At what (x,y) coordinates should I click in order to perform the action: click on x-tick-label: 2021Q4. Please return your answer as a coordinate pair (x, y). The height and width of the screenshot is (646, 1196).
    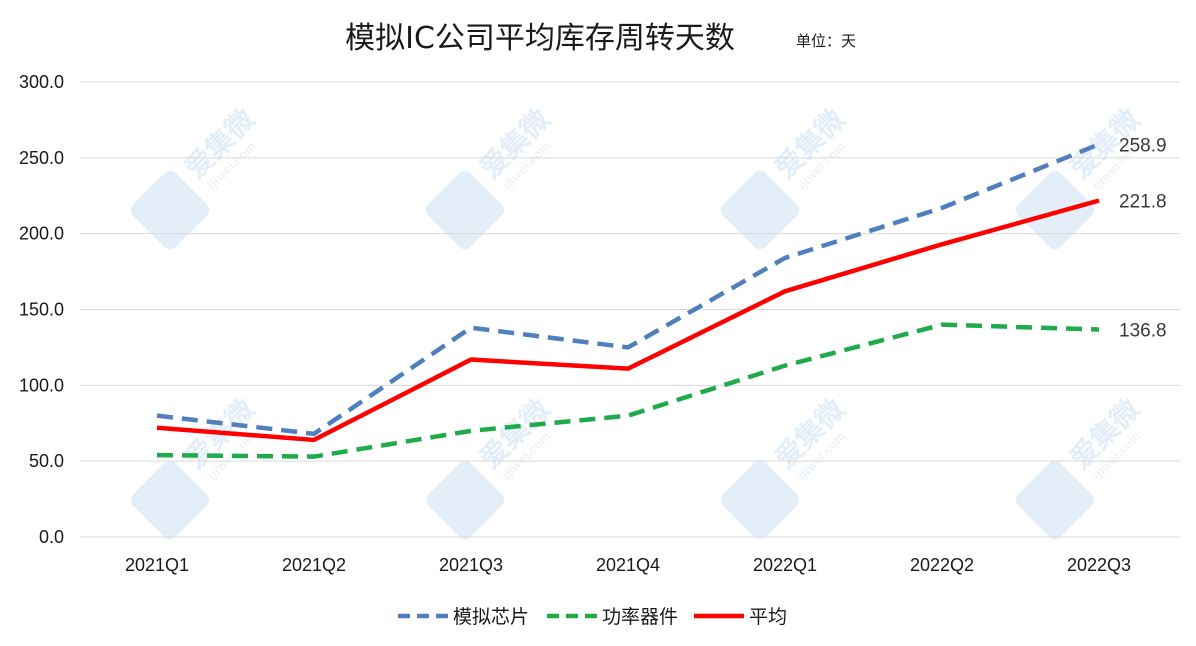
    Looking at the image, I should click on (628, 565).